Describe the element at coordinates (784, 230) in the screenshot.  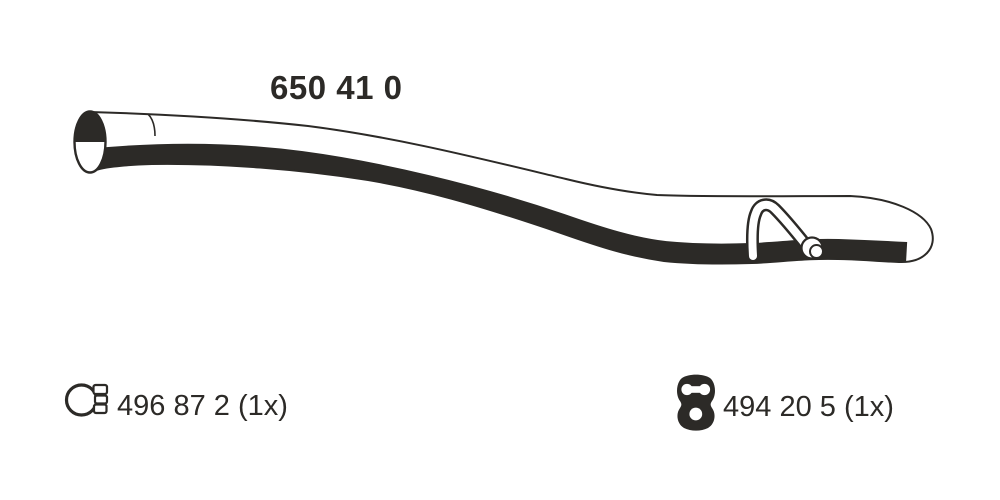
I see `pipe-hanger-pin` at that location.